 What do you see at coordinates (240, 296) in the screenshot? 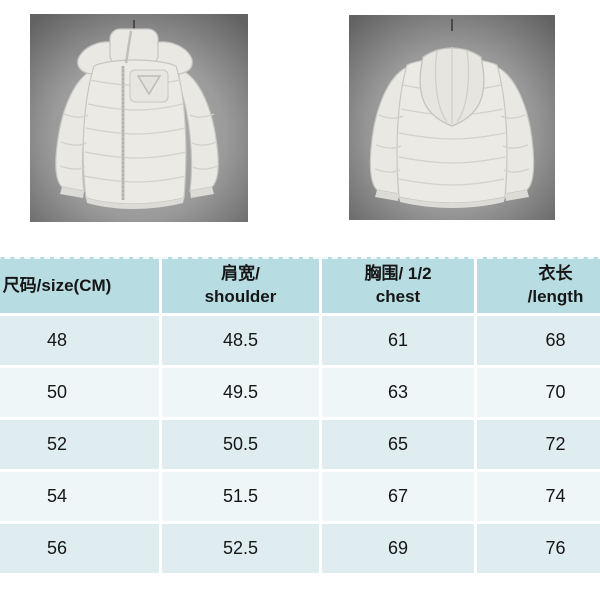
I see `header-line: shoulder` at bounding box center [240, 296].